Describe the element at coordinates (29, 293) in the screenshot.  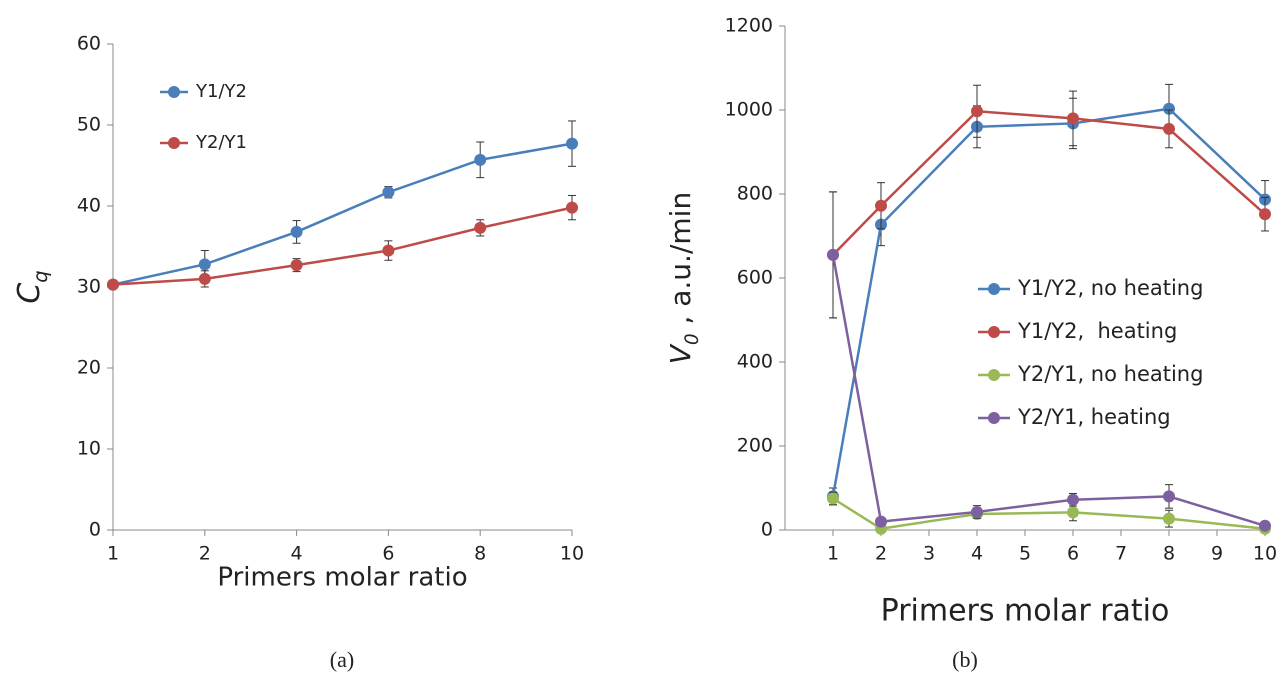
I see `y-axis-label-main: C` at that location.